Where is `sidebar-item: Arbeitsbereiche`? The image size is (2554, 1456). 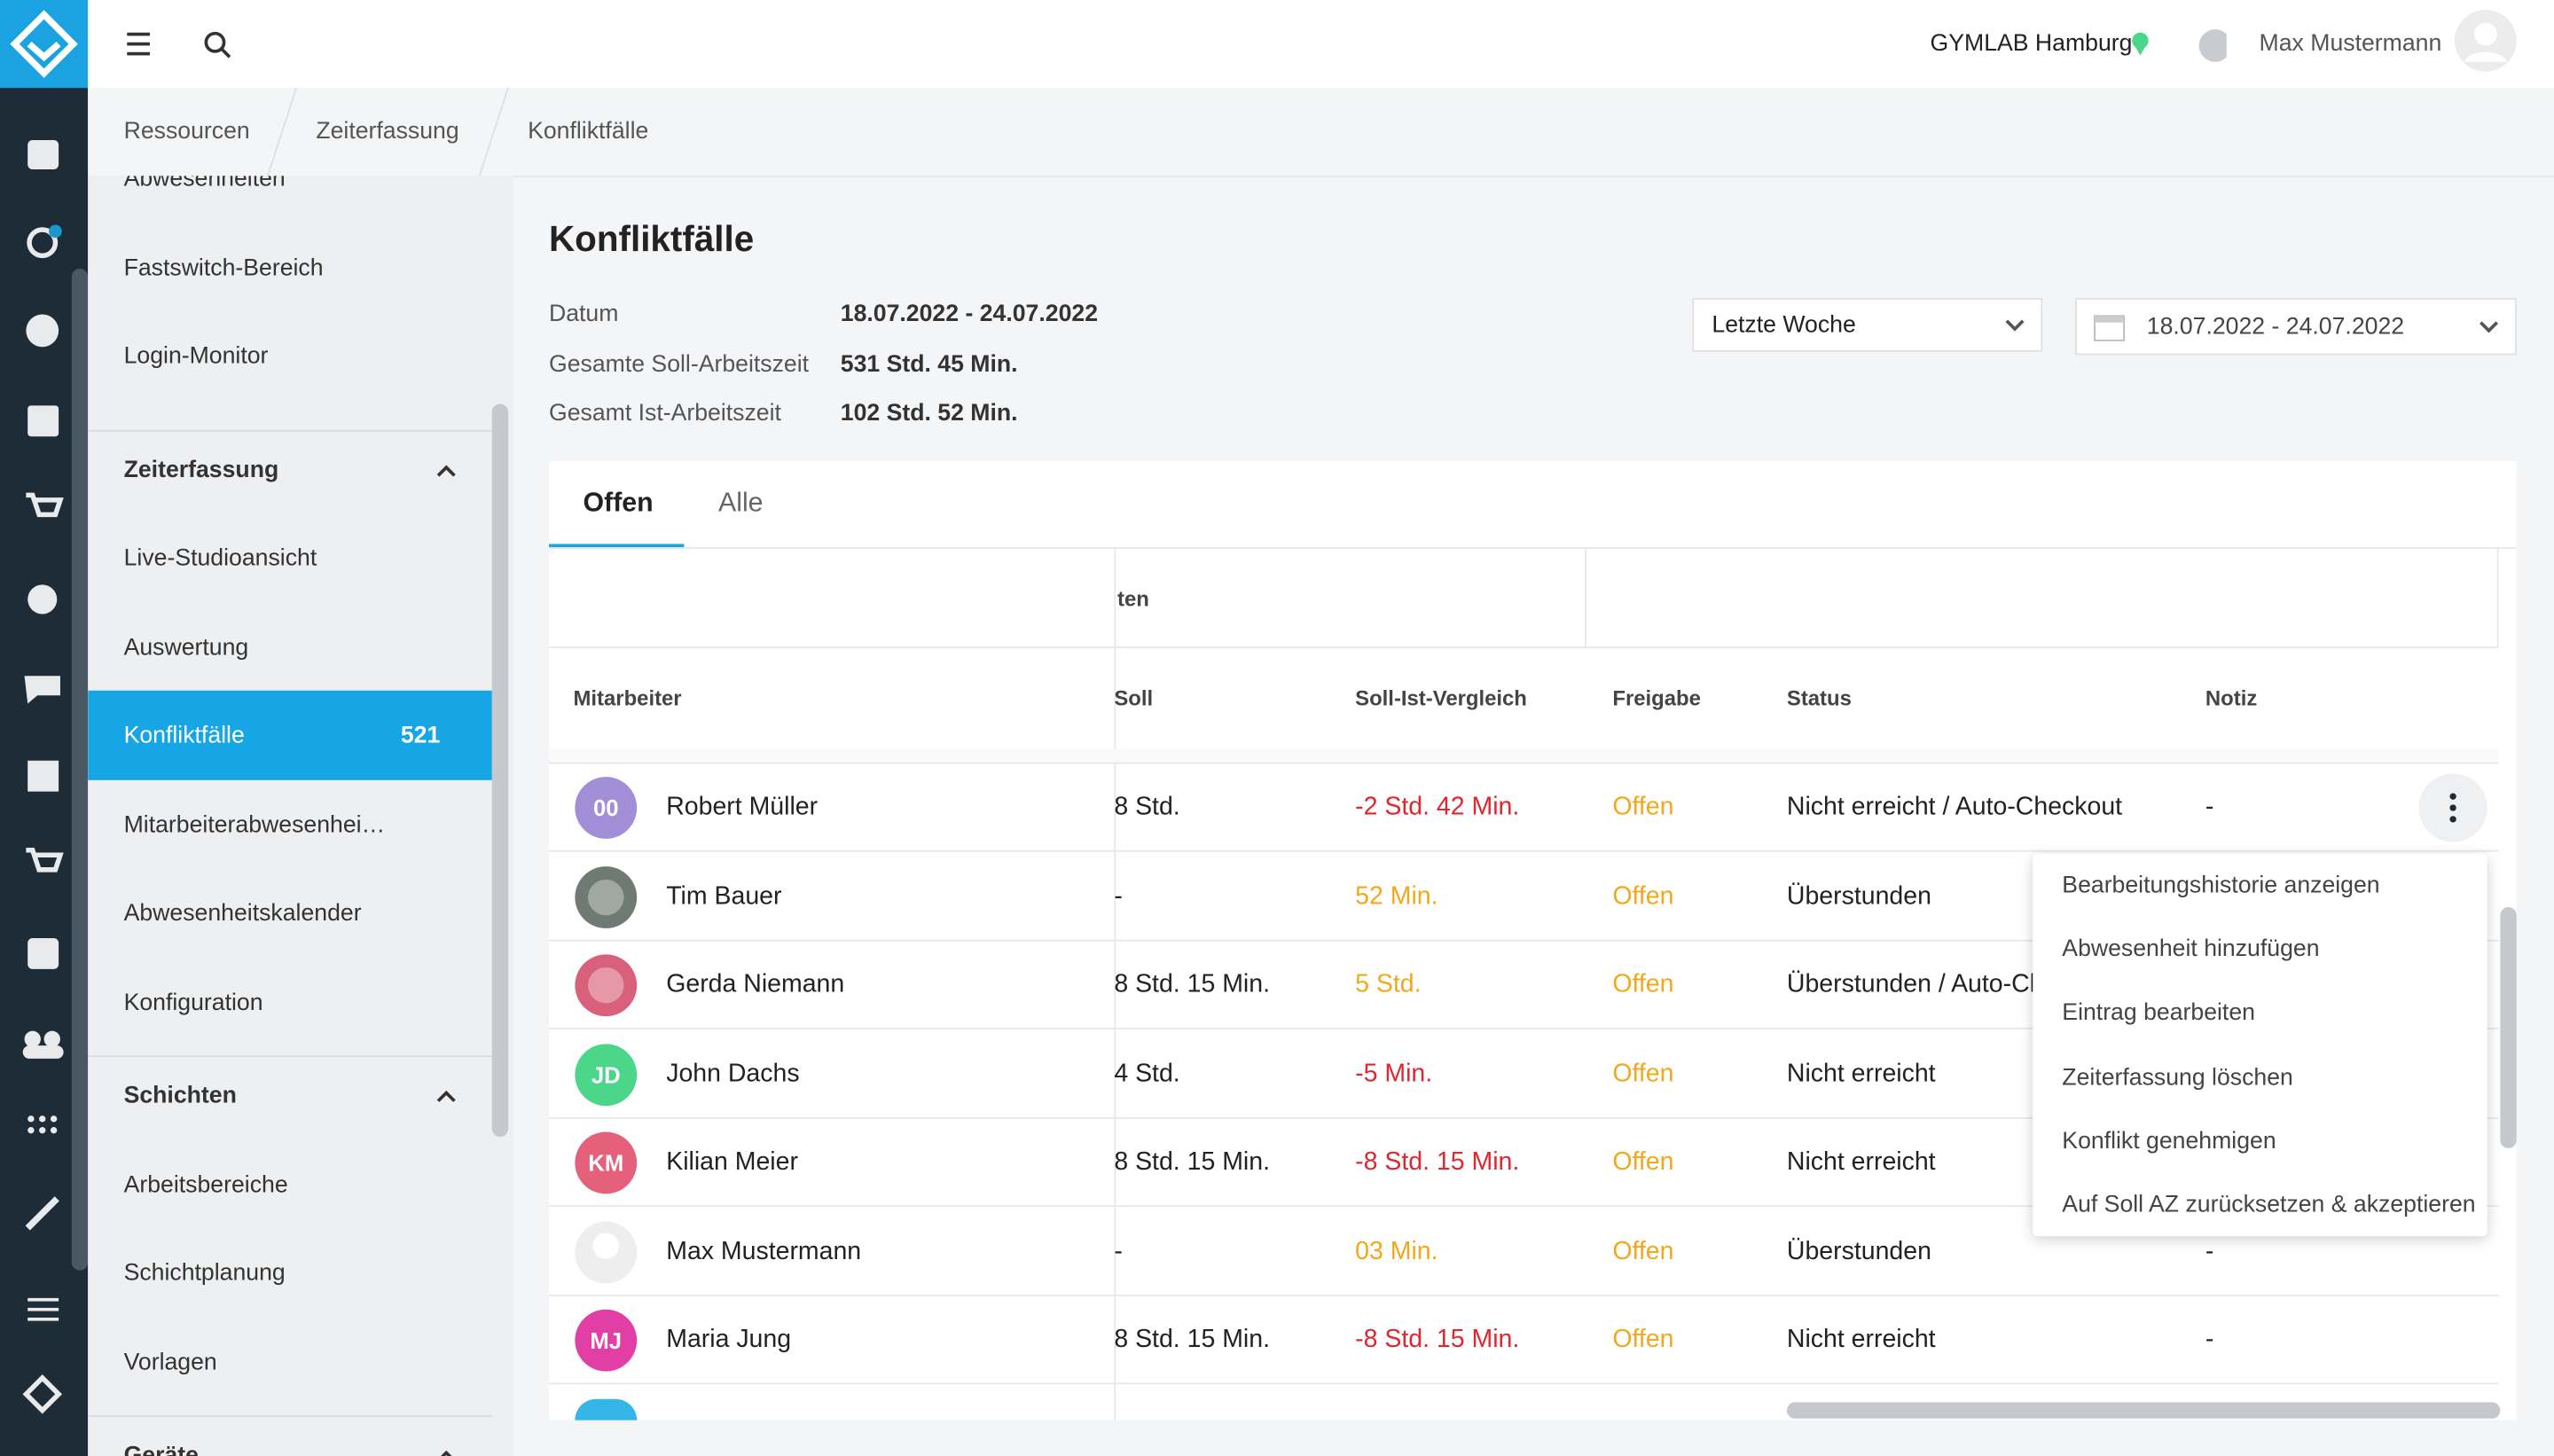
sidebar-item: Arbeitsbereiche is located at coordinates (205, 1184).